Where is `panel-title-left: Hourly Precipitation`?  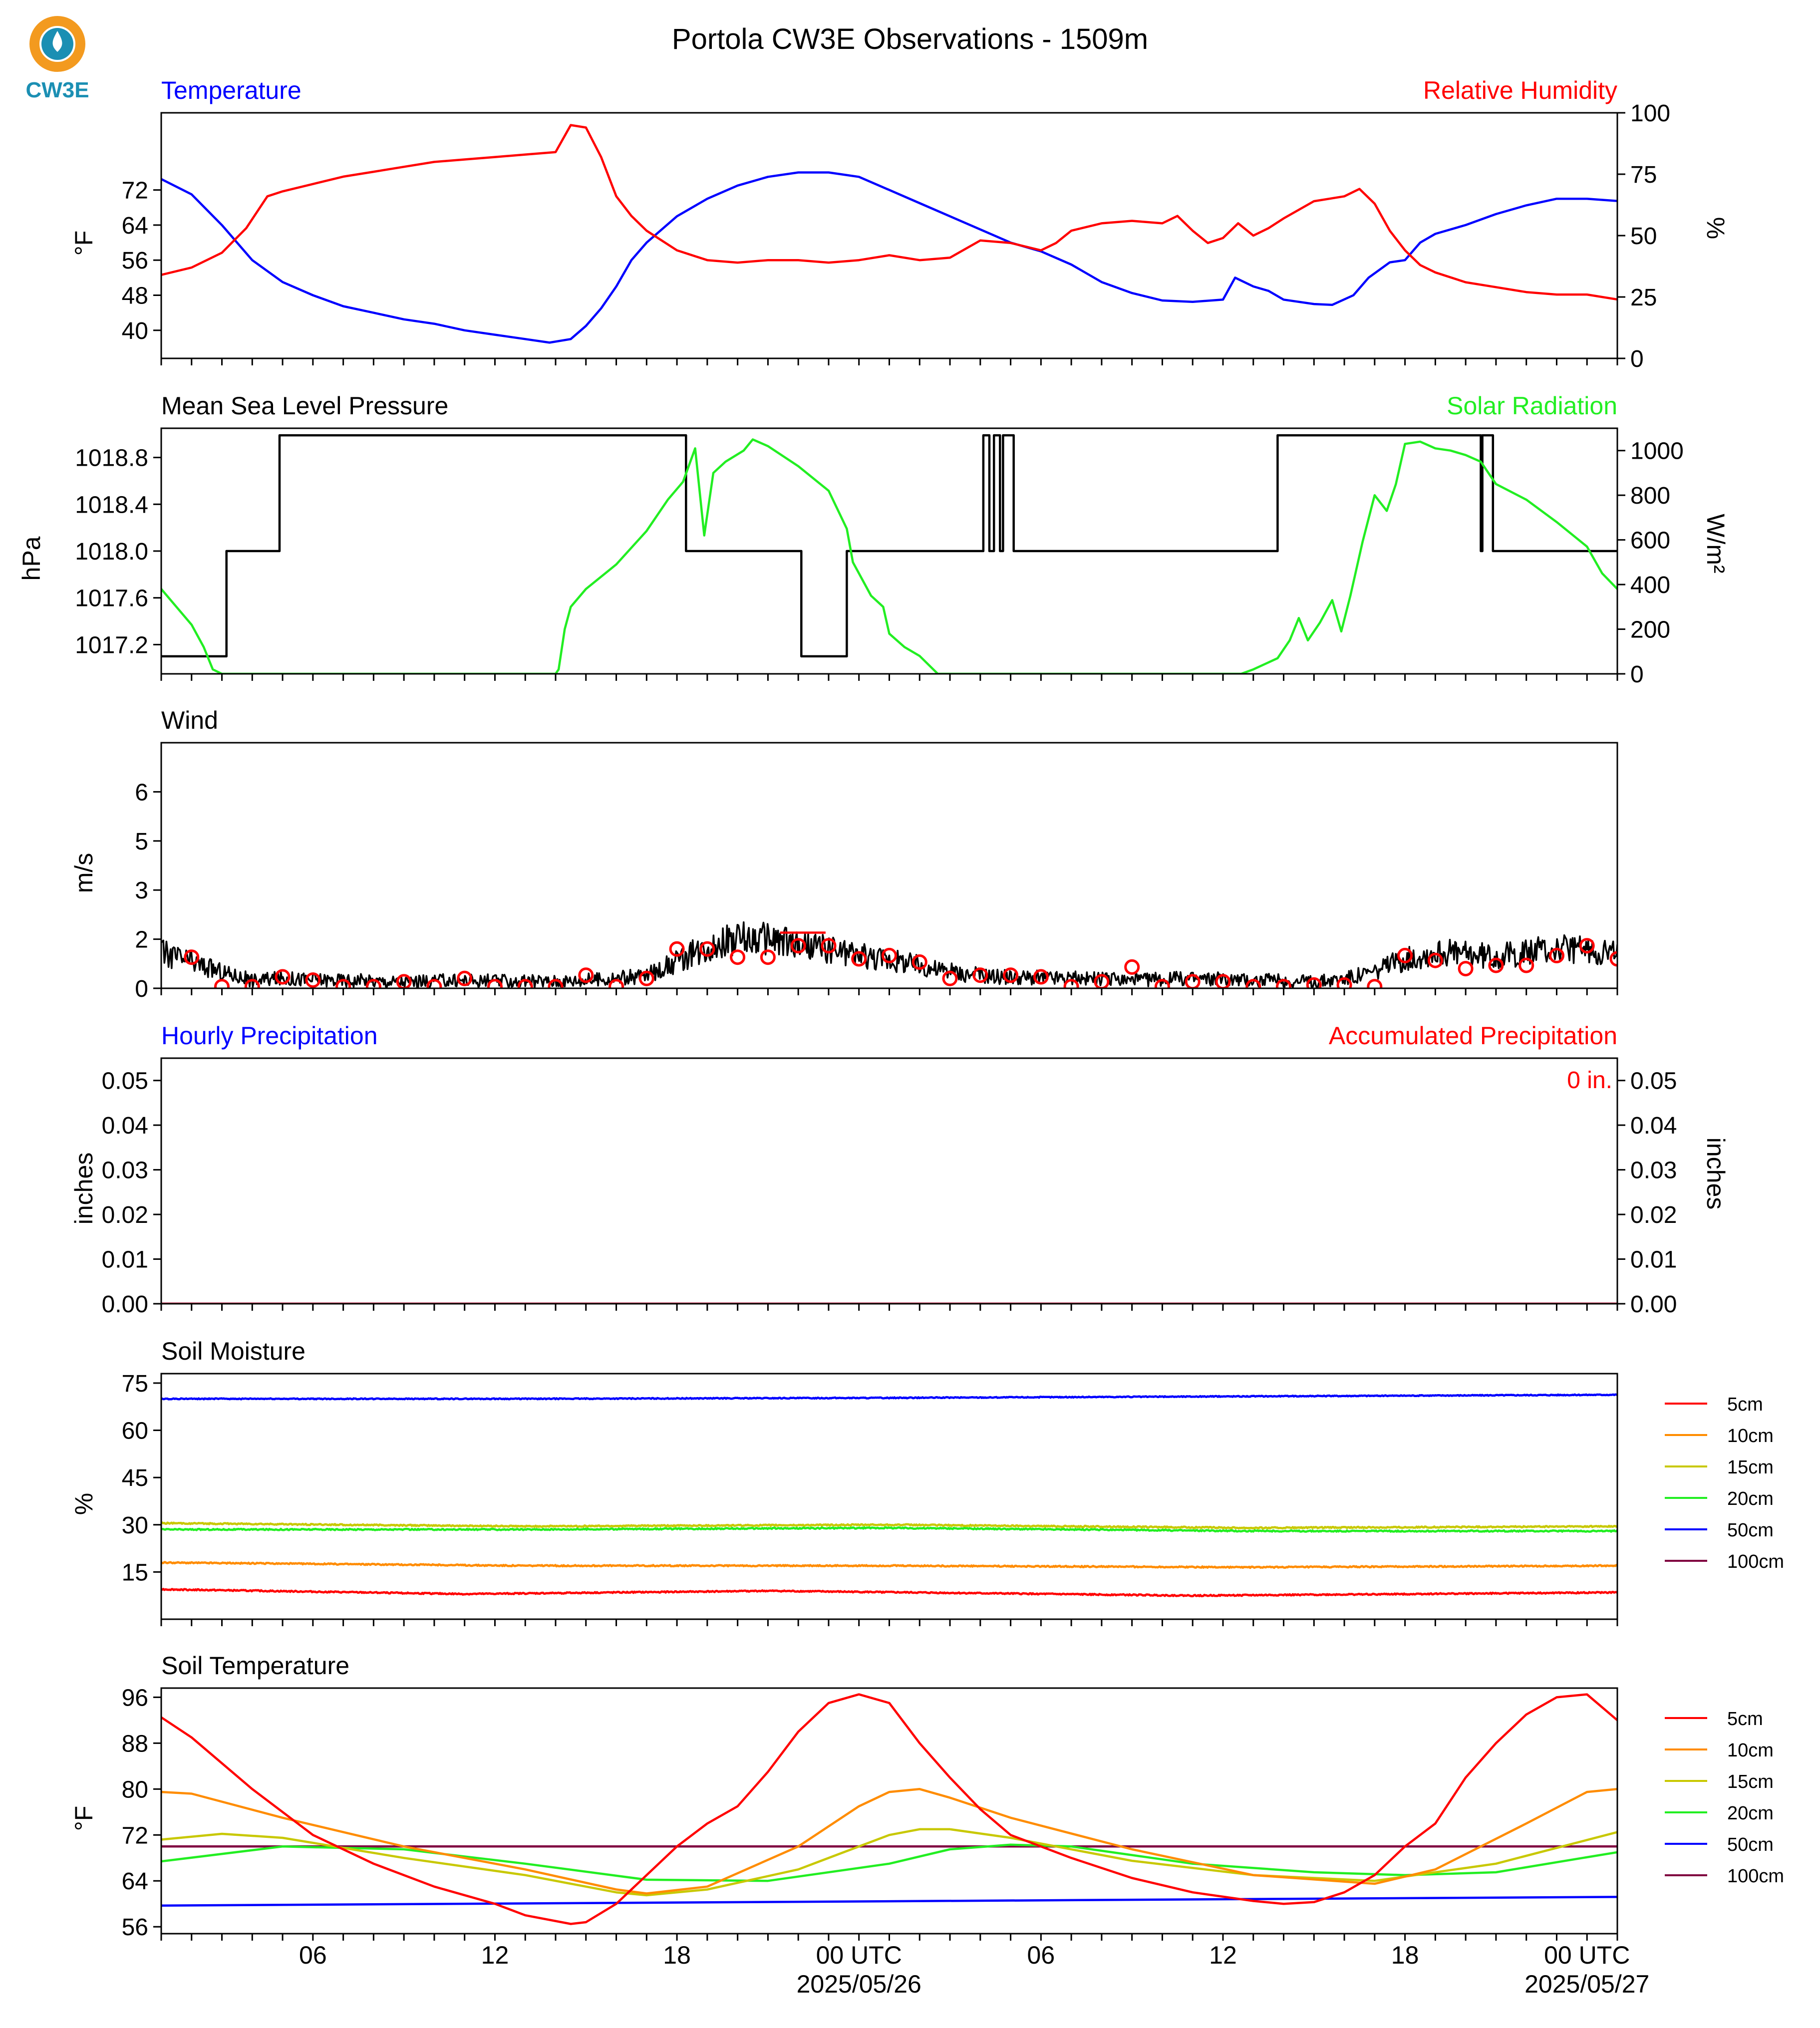 panel-title-left: Hourly Precipitation is located at coordinates (269, 1036).